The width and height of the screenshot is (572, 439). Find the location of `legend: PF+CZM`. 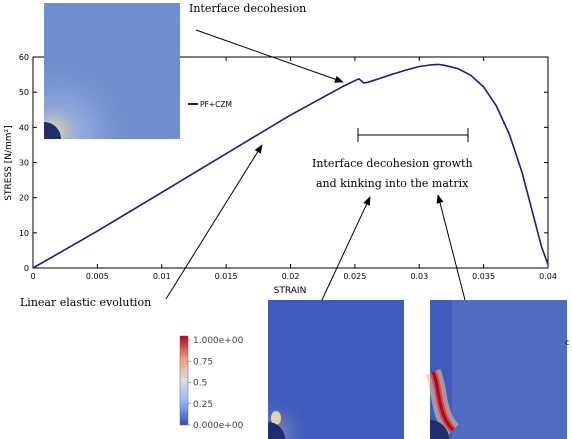

legend: PF+CZM is located at coordinates (210, 104).